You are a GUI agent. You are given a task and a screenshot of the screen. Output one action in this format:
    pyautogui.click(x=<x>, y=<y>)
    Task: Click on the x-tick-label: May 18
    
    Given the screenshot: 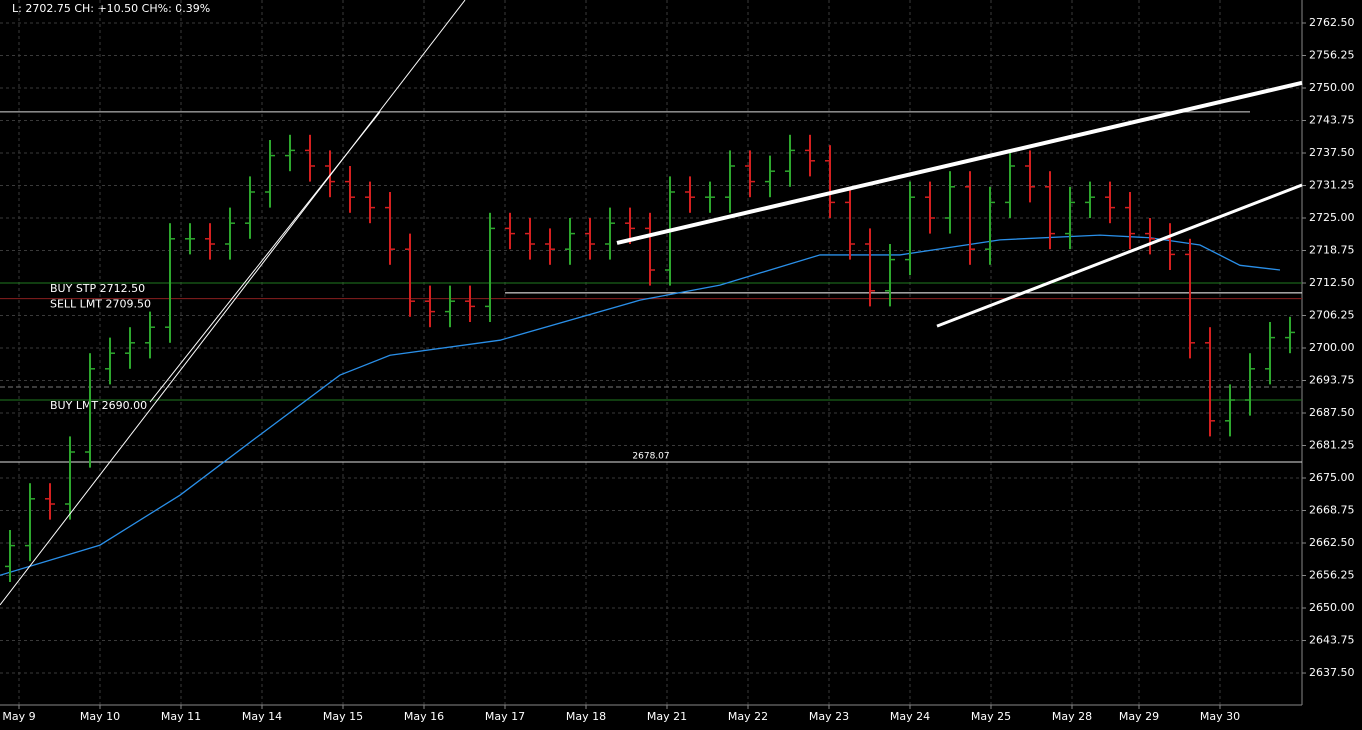 What is the action you would take?
    pyautogui.click(x=586, y=716)
    